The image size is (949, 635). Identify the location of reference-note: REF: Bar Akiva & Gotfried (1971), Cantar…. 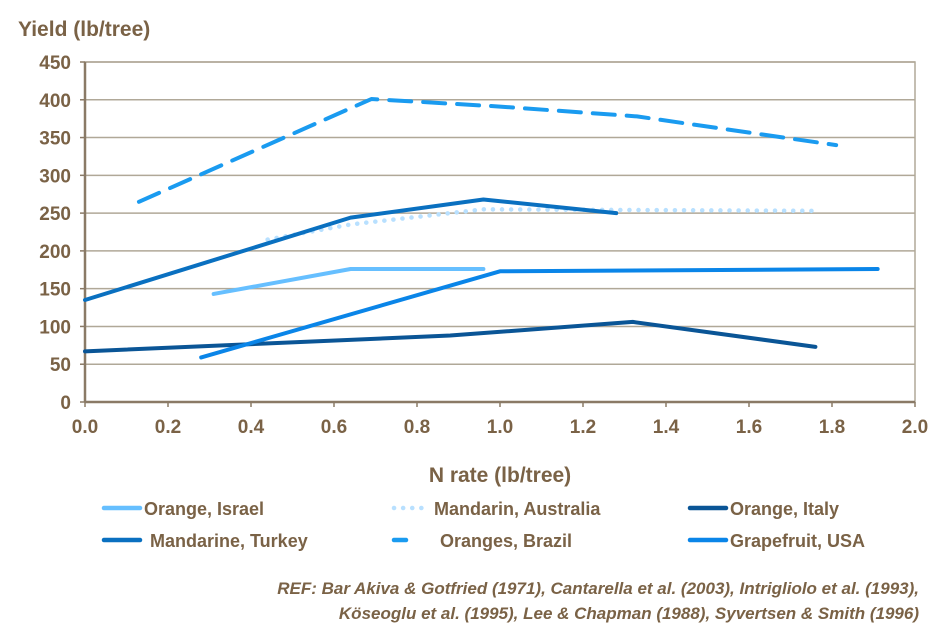
(598, 601).